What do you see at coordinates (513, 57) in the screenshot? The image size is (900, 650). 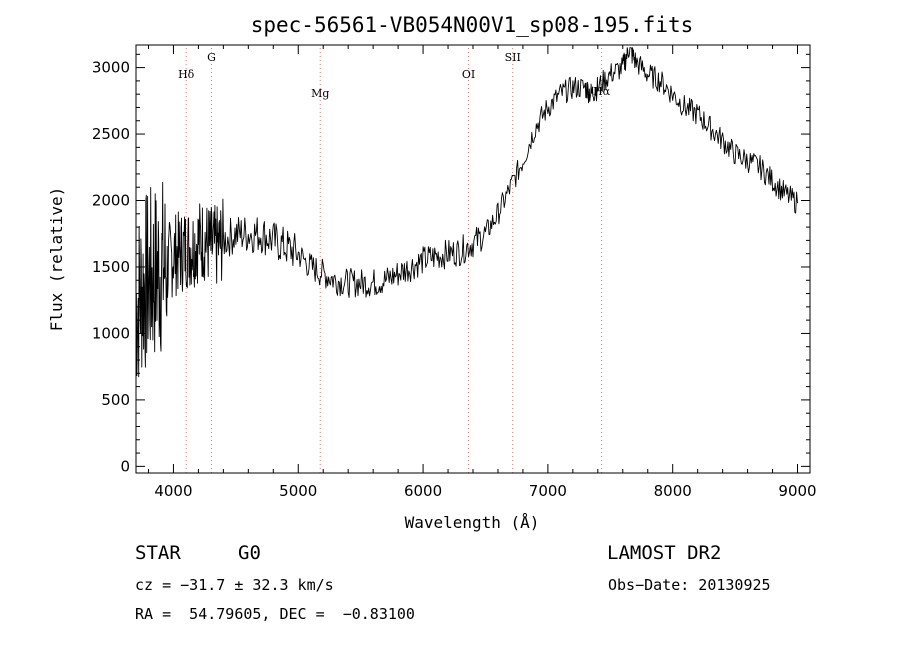 I see `line-label: SII` at bounding box center [513, 57].